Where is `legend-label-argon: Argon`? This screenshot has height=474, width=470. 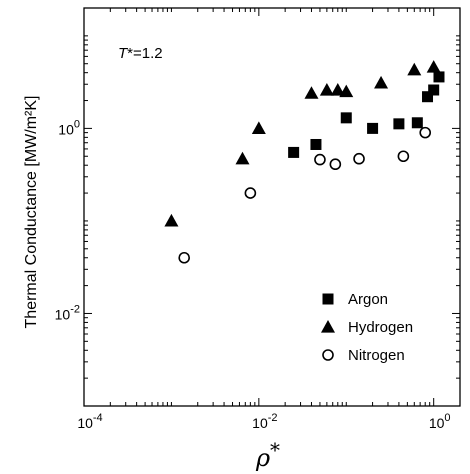
legend-label-argon: Argon is located at coordinates (368, 299).